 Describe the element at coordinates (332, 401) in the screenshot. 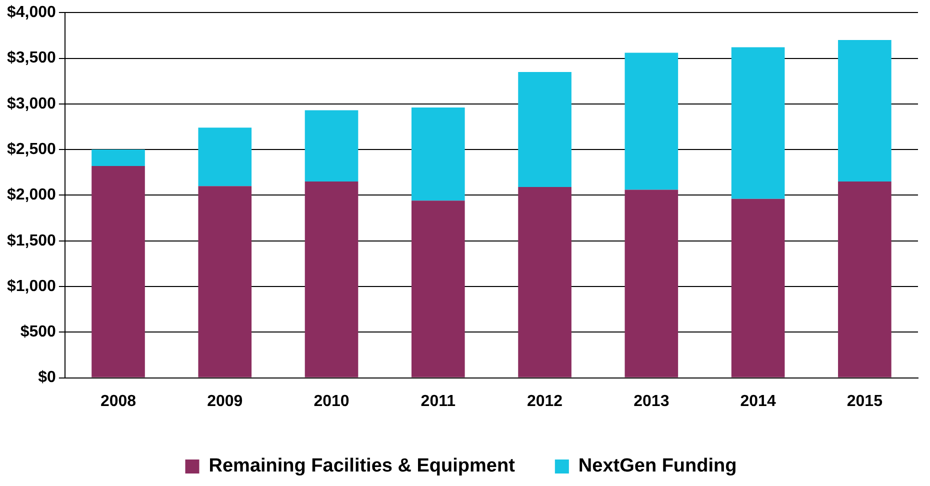

I see `x-tick-label: 2010` at that location.